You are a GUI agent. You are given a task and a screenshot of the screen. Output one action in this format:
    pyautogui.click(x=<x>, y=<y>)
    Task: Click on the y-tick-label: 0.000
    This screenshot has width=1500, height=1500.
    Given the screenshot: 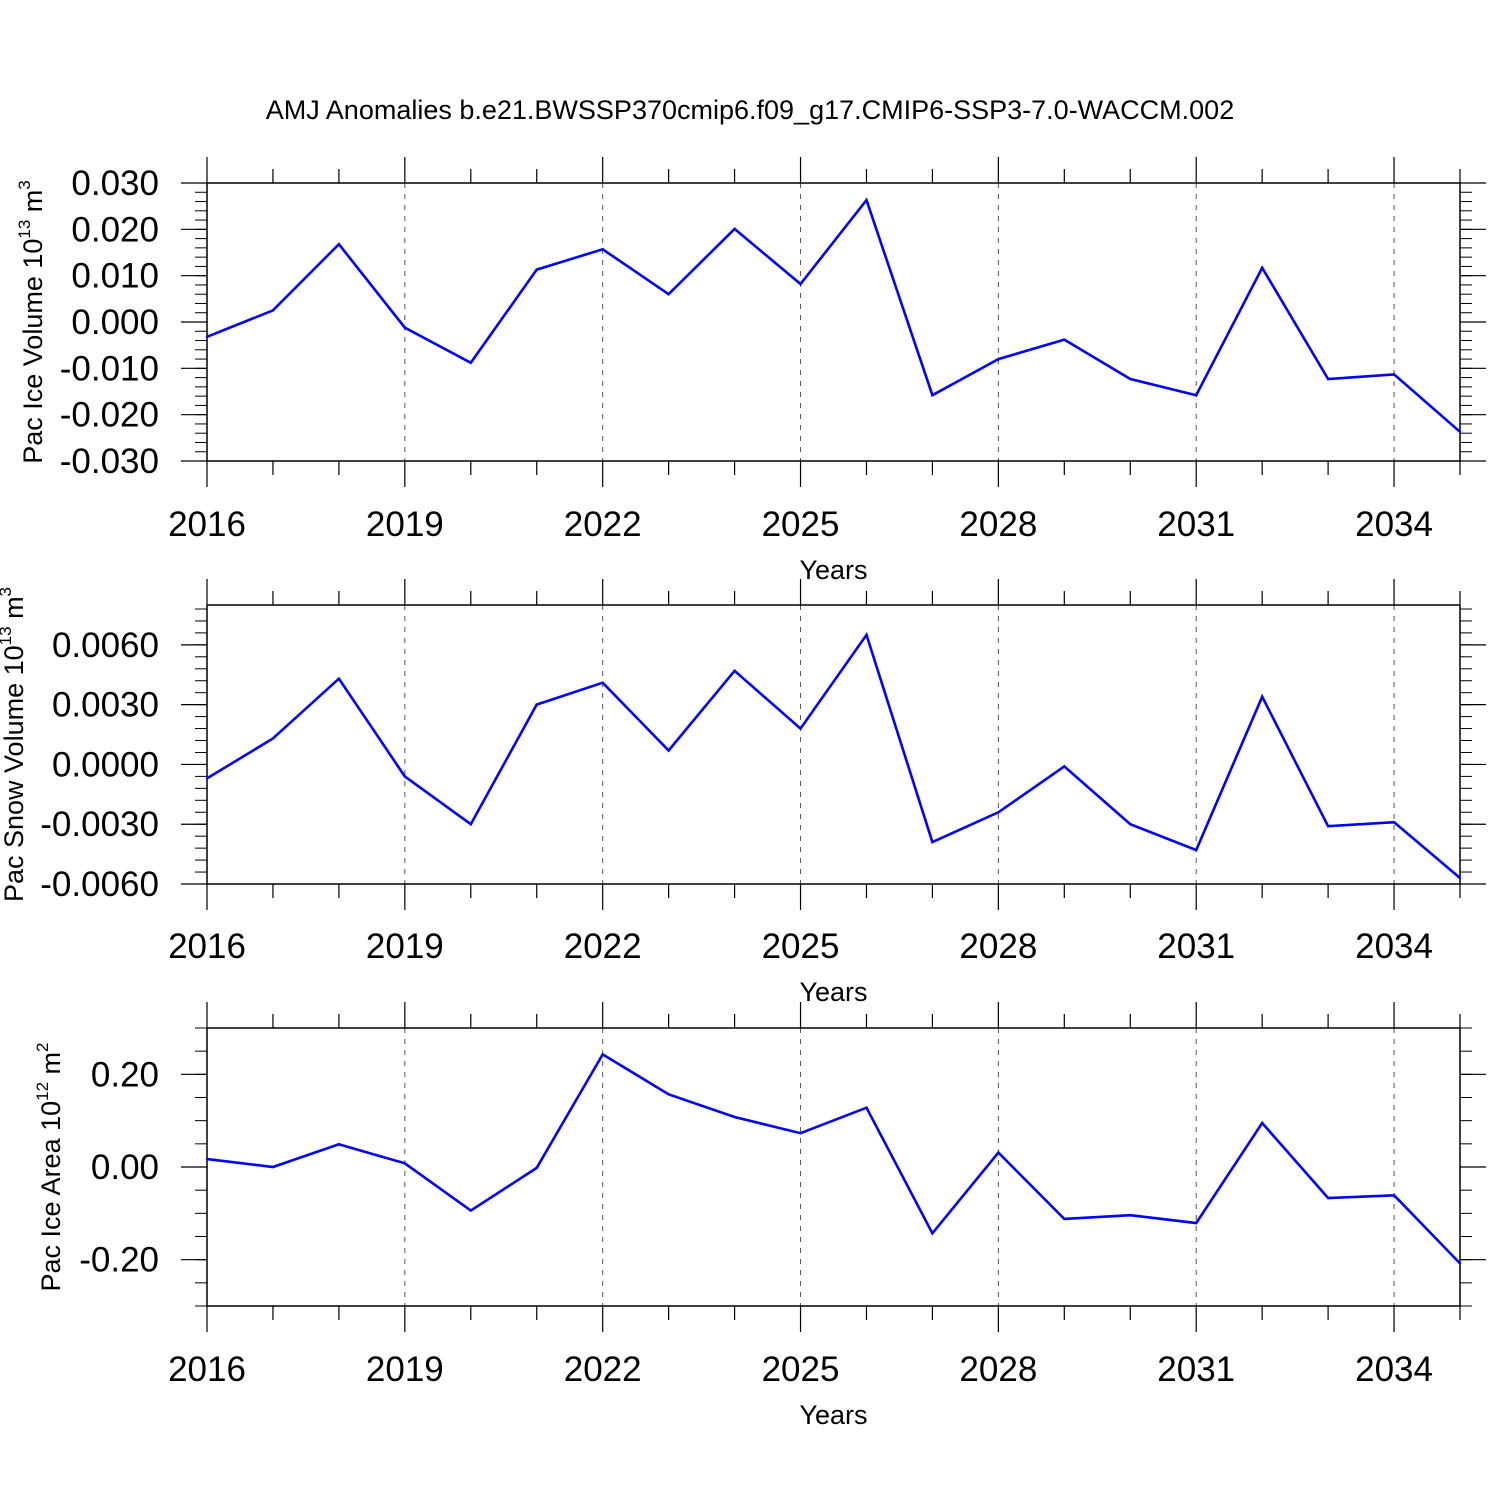 What is the action you would take?
    pyautogui.click(x=115, y=322)
    